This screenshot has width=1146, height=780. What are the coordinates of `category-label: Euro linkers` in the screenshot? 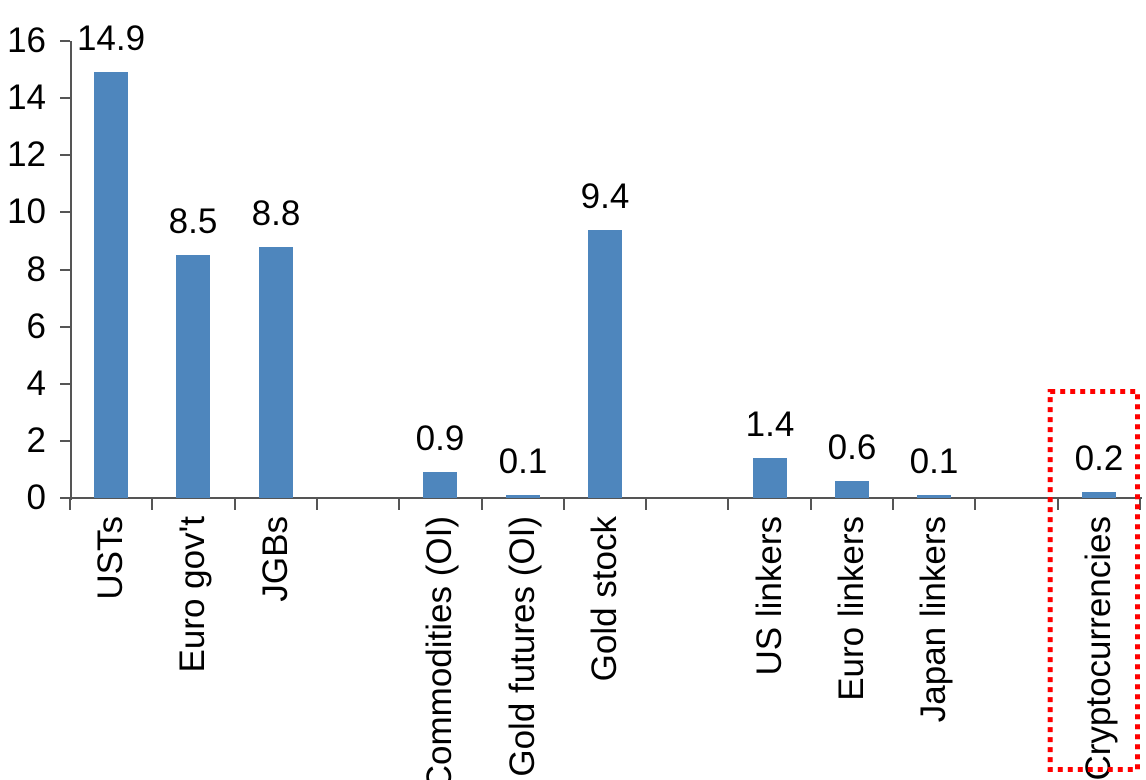 It's located at (851, 608).